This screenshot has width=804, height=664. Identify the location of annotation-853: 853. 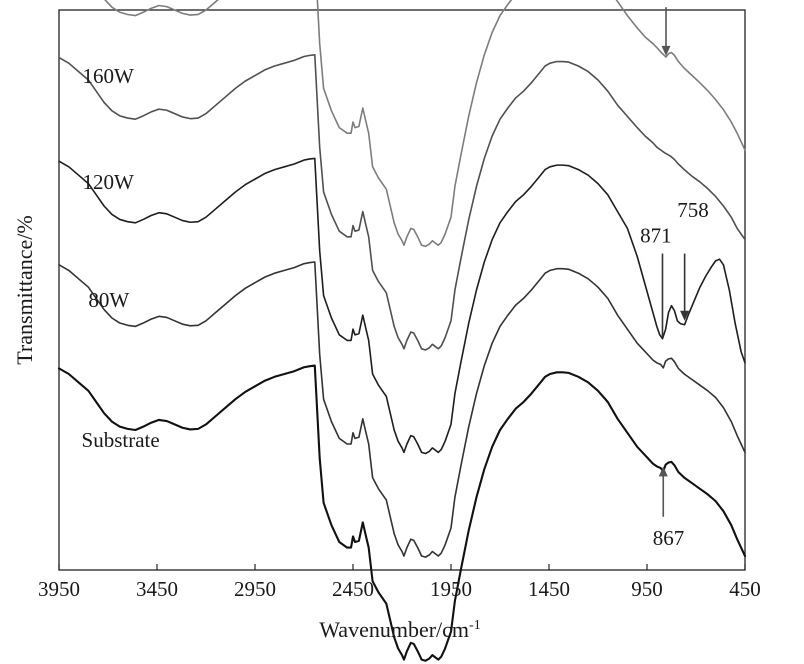
(666, 28).